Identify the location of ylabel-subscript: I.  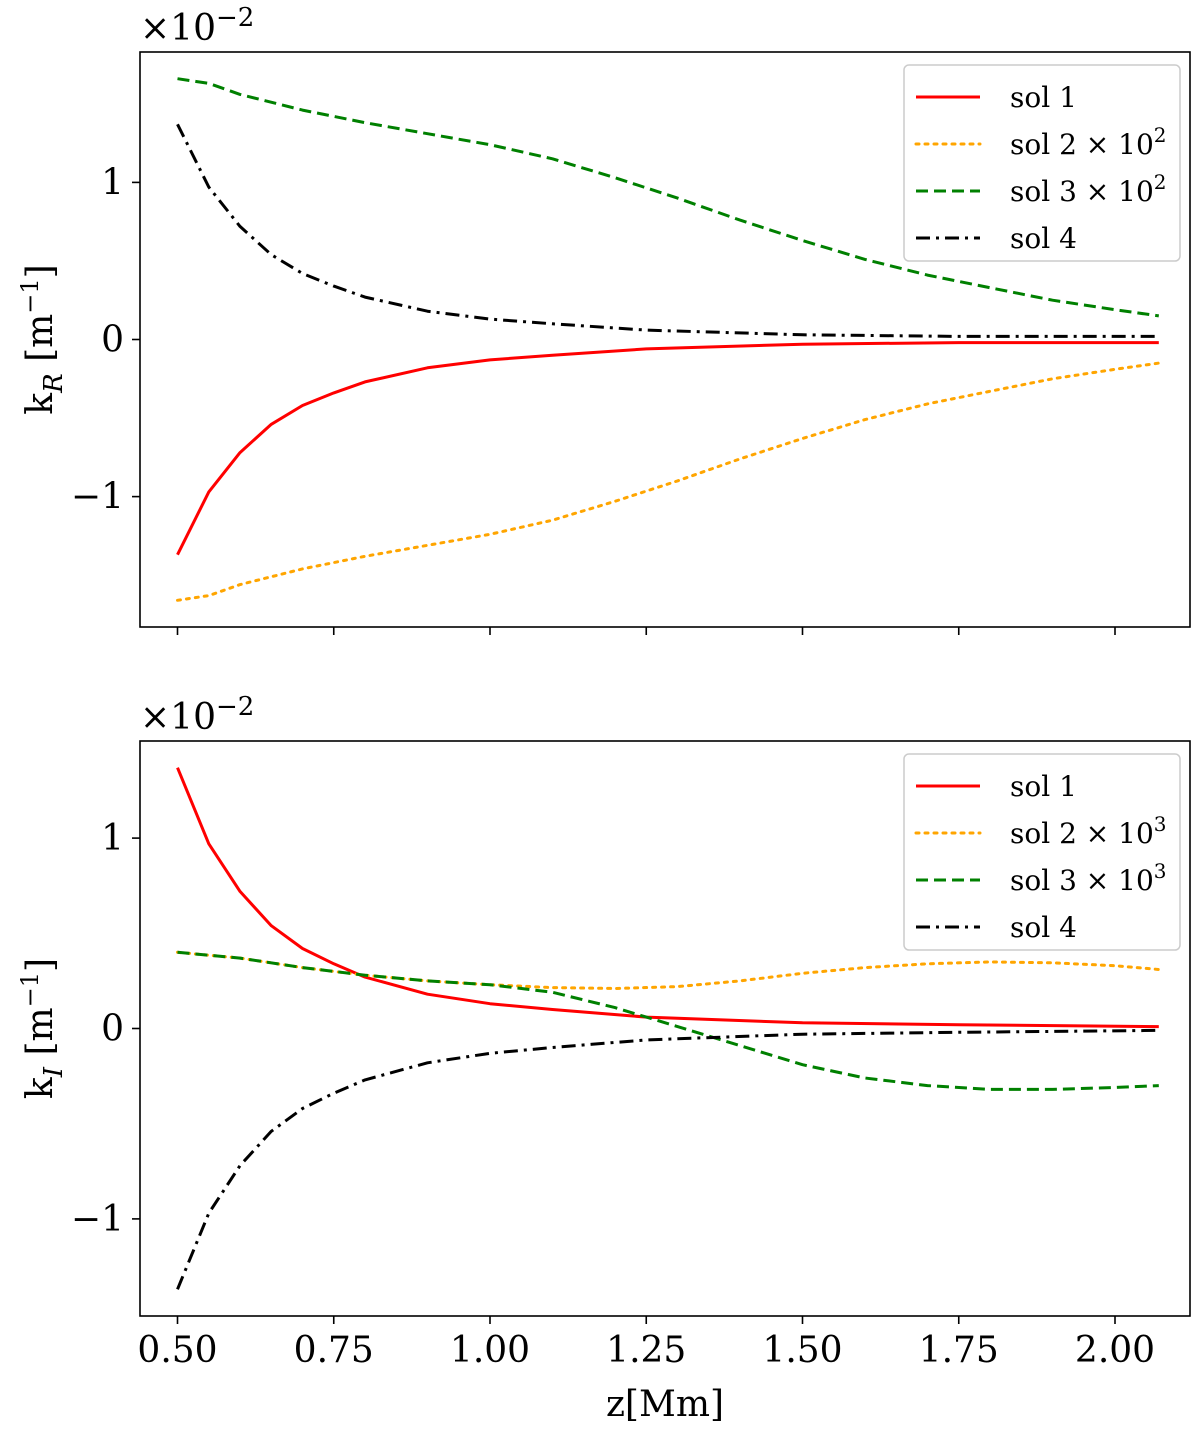
(54, 1072).